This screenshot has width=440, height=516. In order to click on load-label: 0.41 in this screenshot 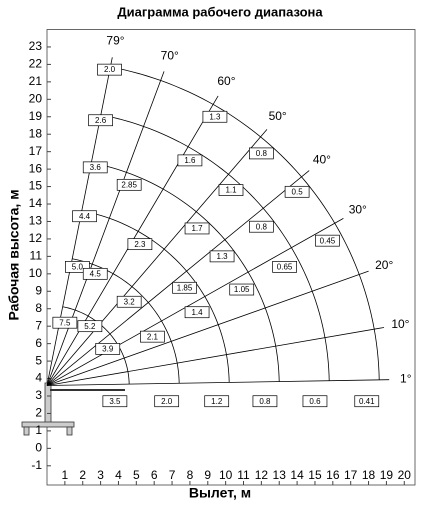, I will do `click(367, 401)`.